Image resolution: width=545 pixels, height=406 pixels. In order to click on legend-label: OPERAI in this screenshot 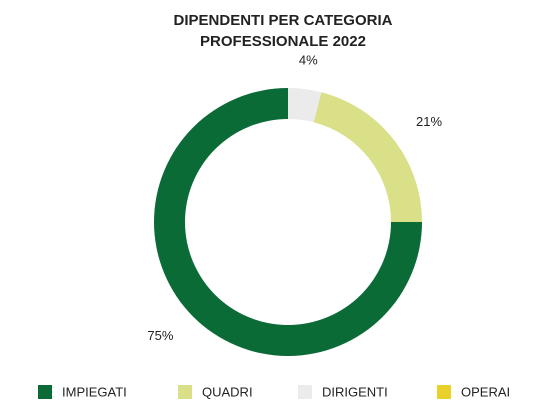, I will do `click(485, 391)`.